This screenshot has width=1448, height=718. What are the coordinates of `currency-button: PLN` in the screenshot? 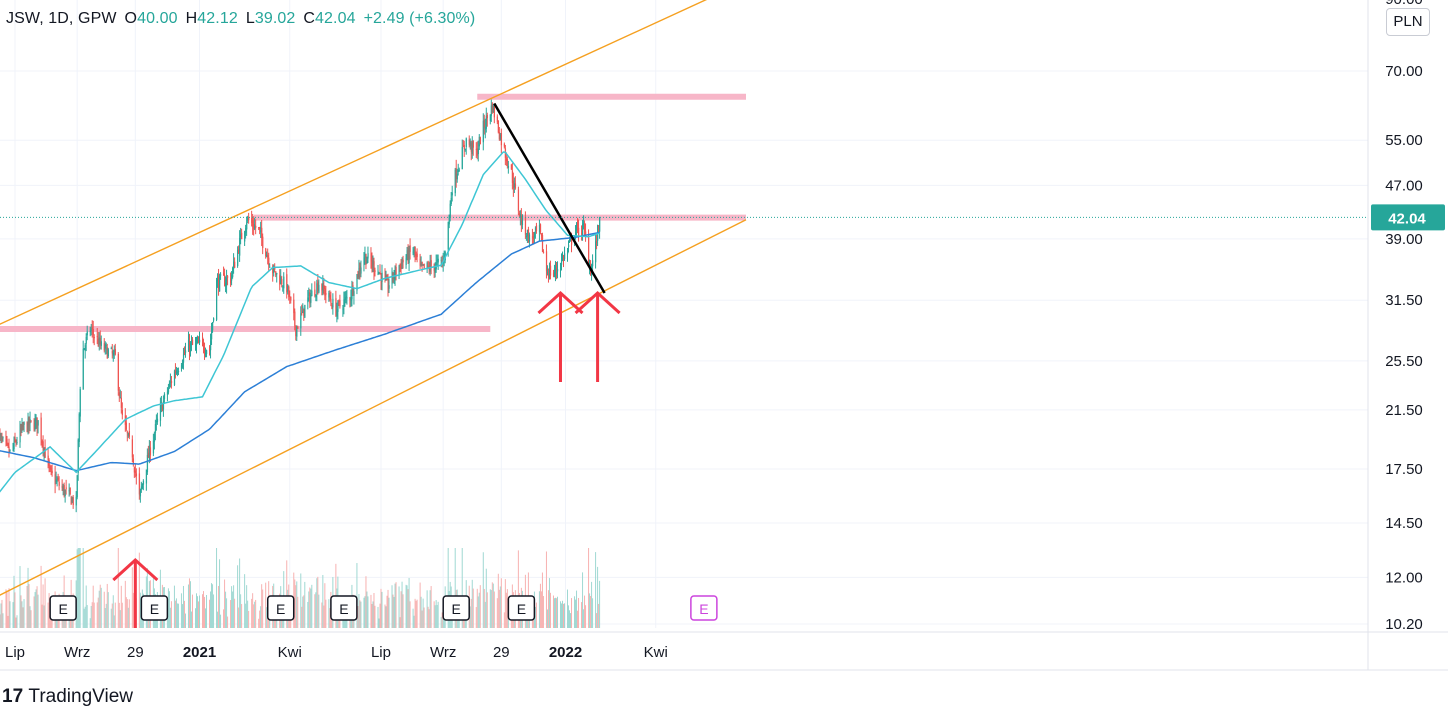 It's located at (1408, 22).